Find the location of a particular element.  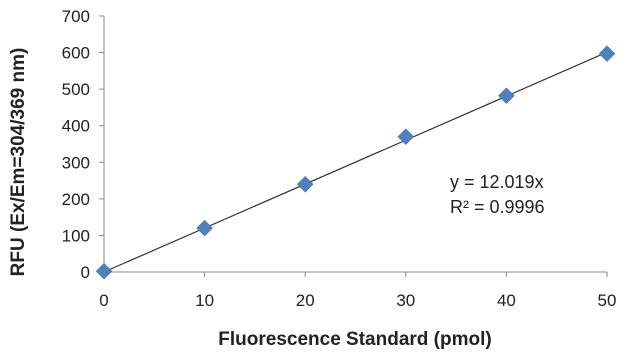

x-tick-label: 20 is located at coordinates (305, 300).